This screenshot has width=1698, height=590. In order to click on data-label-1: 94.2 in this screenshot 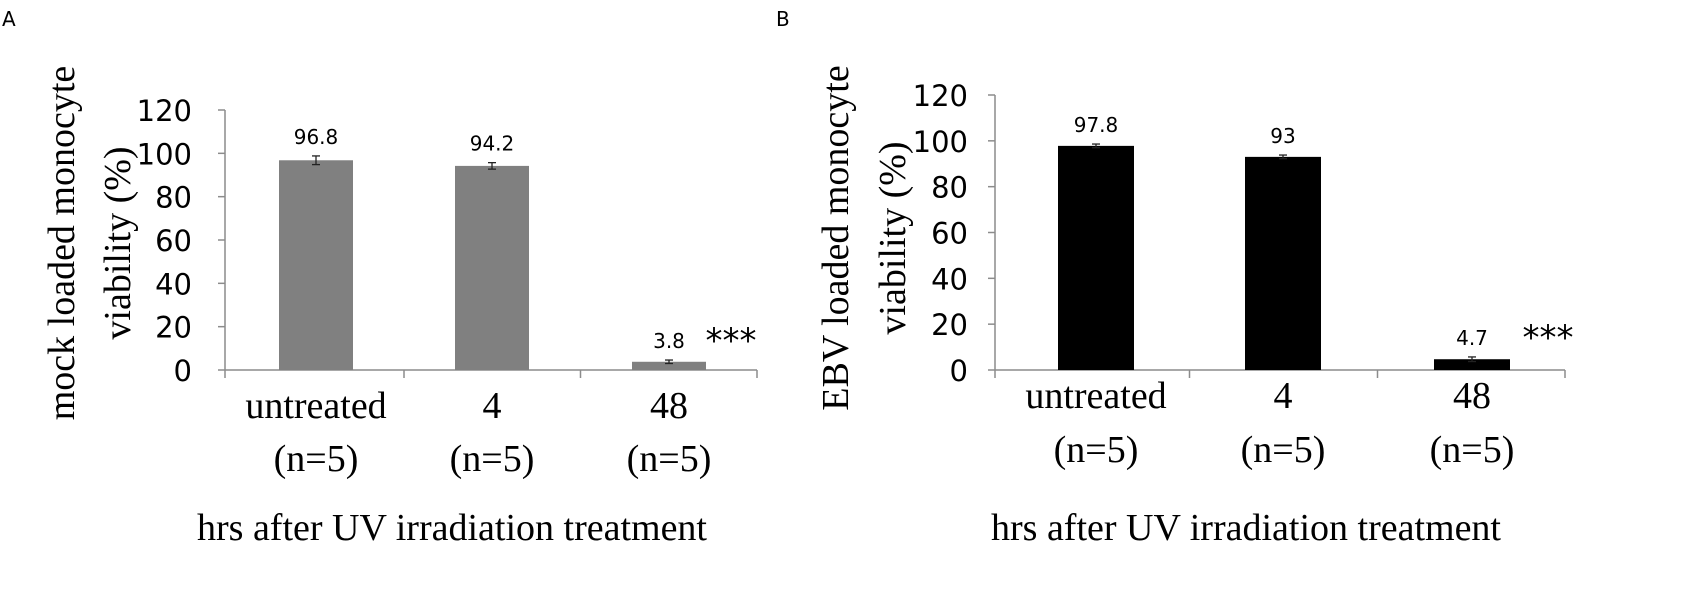, I will do `click(492, 144)`.